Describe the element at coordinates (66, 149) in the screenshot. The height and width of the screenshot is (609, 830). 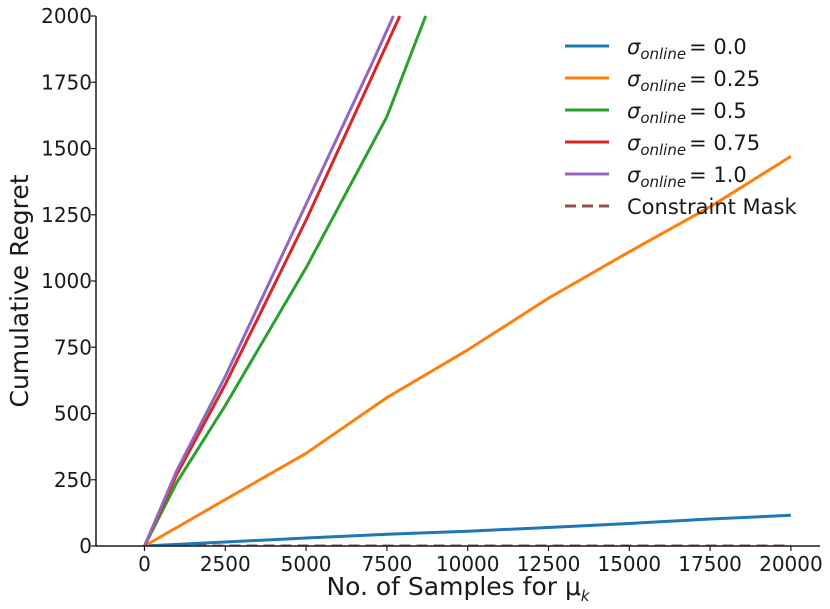
I see `y-tick-label: 1500` at that location.